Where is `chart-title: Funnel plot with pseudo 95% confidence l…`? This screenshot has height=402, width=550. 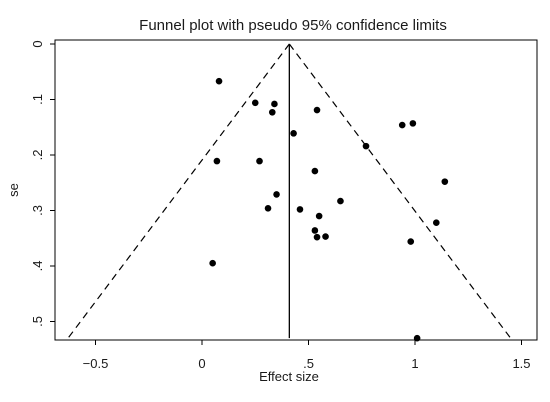
chart-title: Funnel plot with pseudo 95% confidence l… is located at coordinates (293, 25).